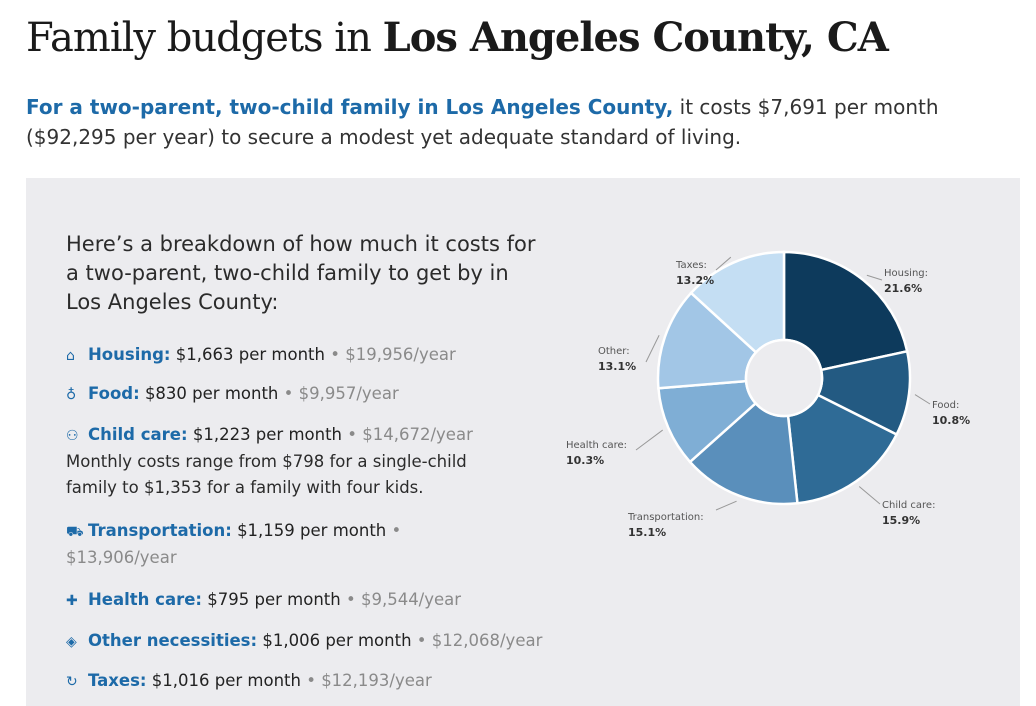 Image resolution: width=1036 pixels, height=706 pixels. Describe the element at coordinates (647, 532) in the screenshot. I see `slice-value-label: 15.1%` at that location.